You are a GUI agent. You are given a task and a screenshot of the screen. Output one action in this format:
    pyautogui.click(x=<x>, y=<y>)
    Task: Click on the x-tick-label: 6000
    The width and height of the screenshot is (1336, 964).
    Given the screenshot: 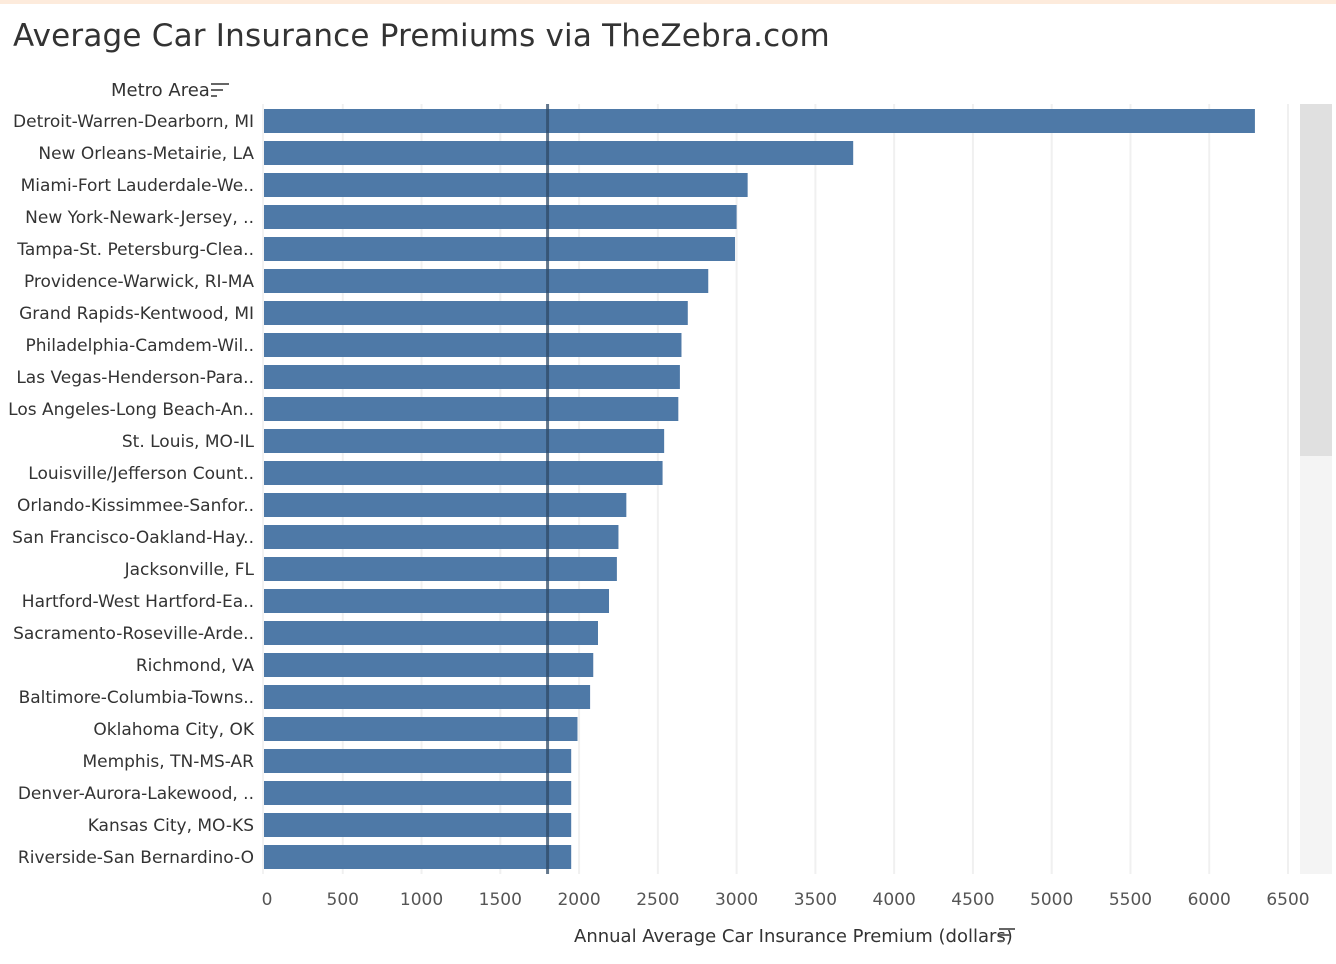 What is the action you would take?
    pyautogui.click(x=1209, y=900)
    